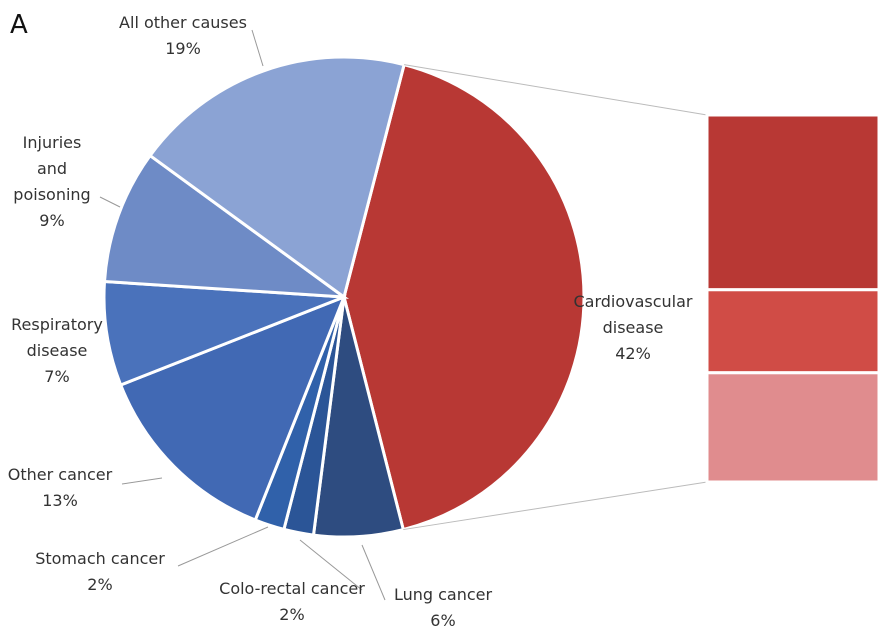 This screenshot has width=879, height=636. I want to click on panel-label: A, so click(19, 25).